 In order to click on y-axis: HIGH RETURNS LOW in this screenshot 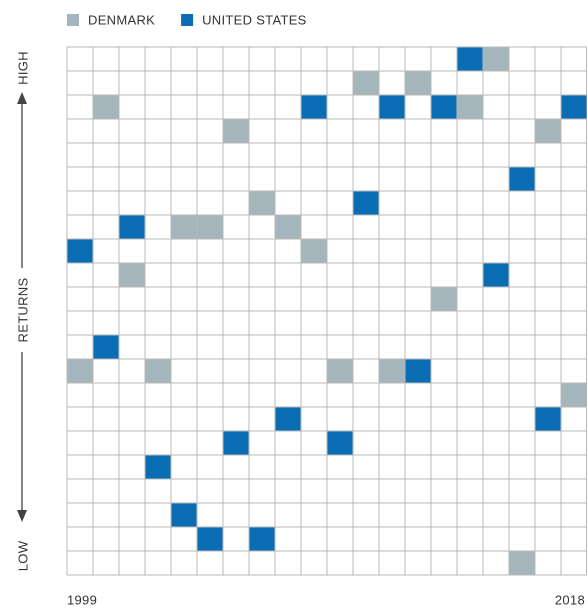, I will do `click(22, 311)`.